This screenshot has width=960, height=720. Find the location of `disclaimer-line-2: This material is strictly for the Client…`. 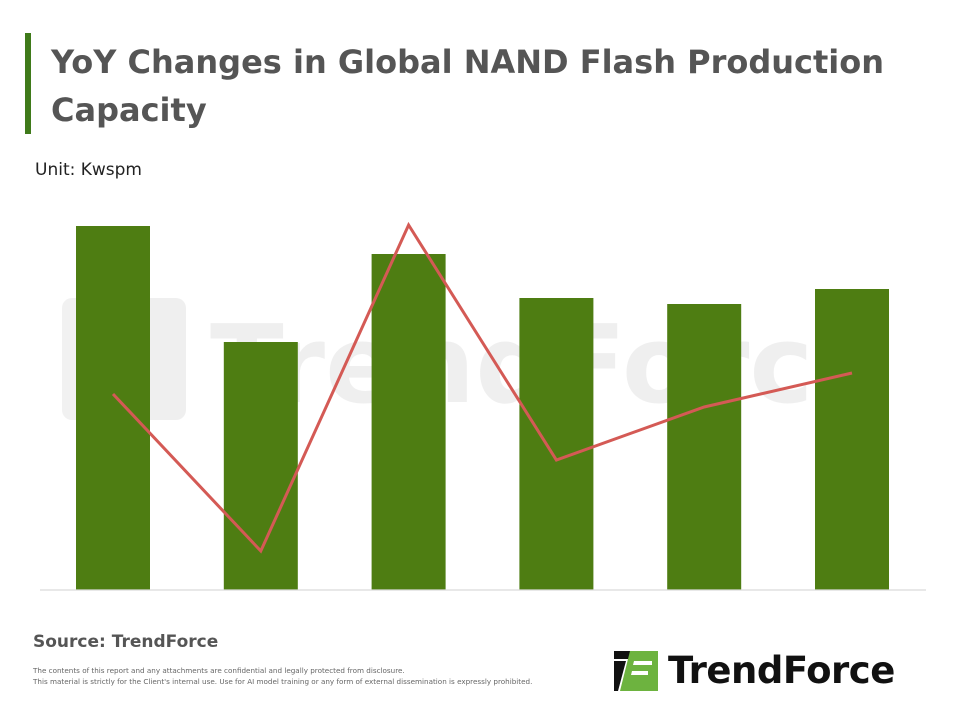

disclaimer-line-2: This material is strictly for the Client… is located at coordinates (283, 681).